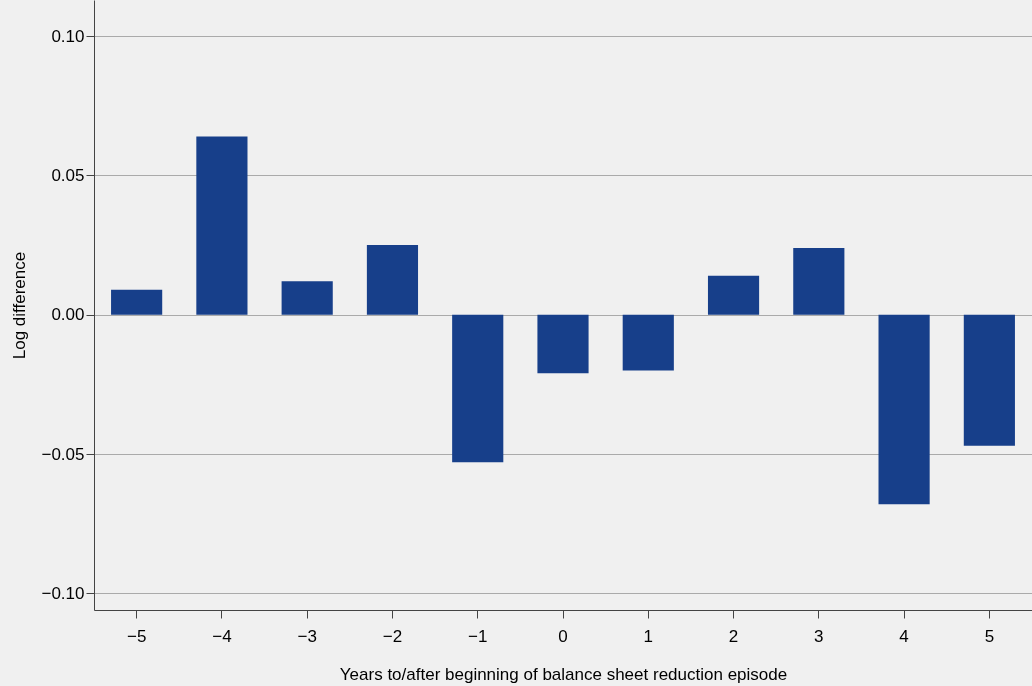  What do you see at coordinates (563, 636) in the screenshot?
I see `x-tick-label: 0` at bounding box center [563, 636].